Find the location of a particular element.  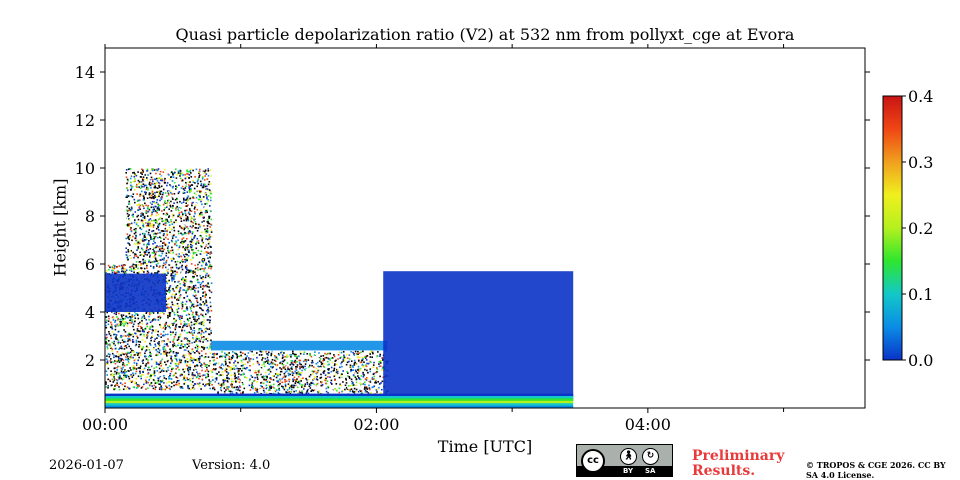

y-tick-label: 6 is located at coordinates (90, 264).